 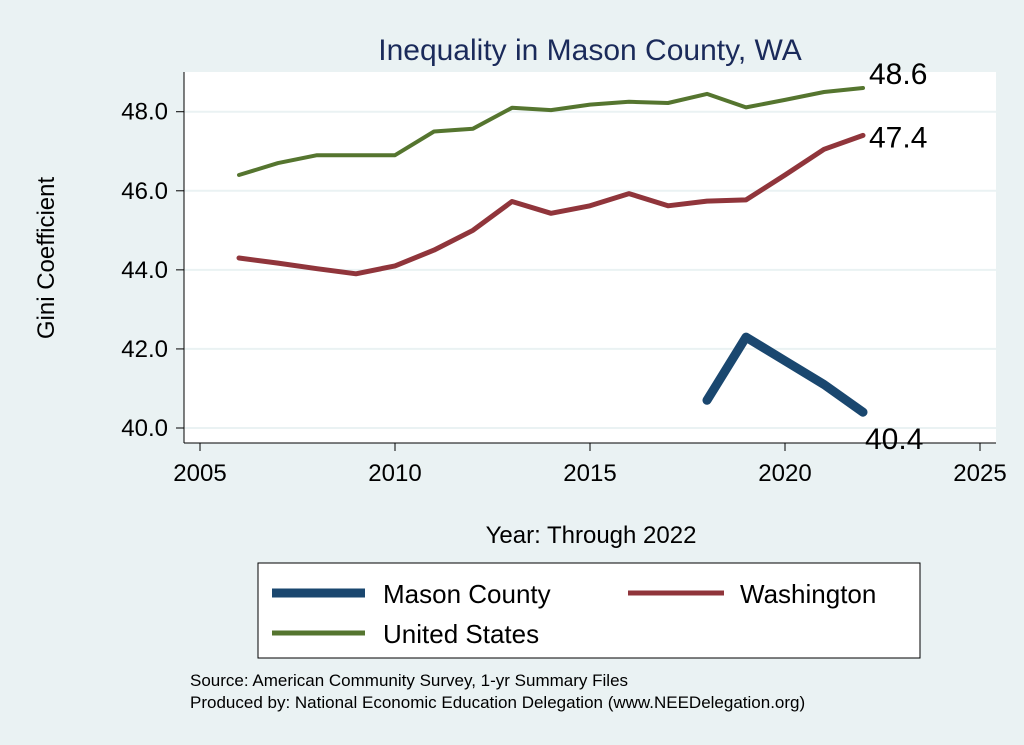 I want to click on series-line-united-states, so click(x=551, y=131).